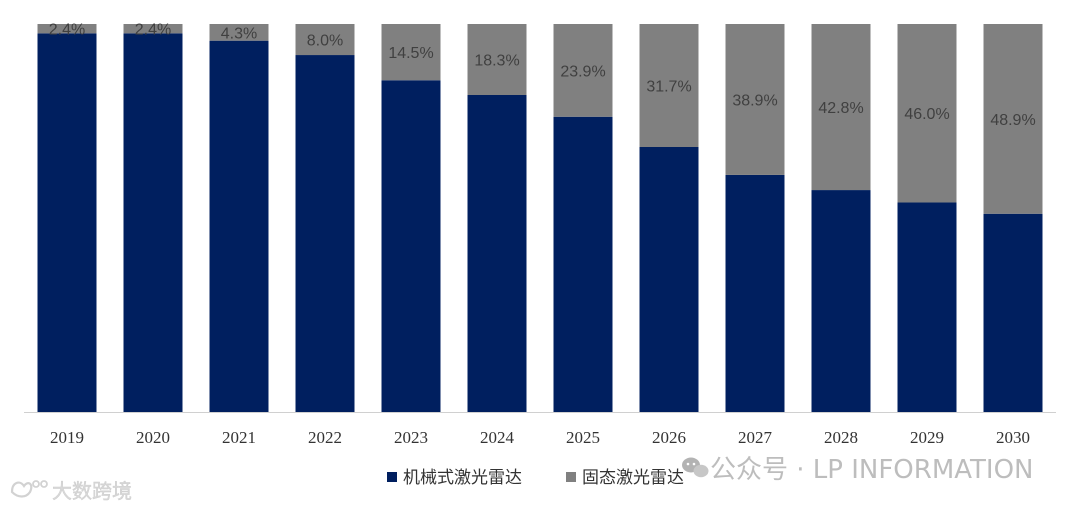 The image size is (1080, 510). I want to click on data-label-2021: 4.3%, so click(239, 33).